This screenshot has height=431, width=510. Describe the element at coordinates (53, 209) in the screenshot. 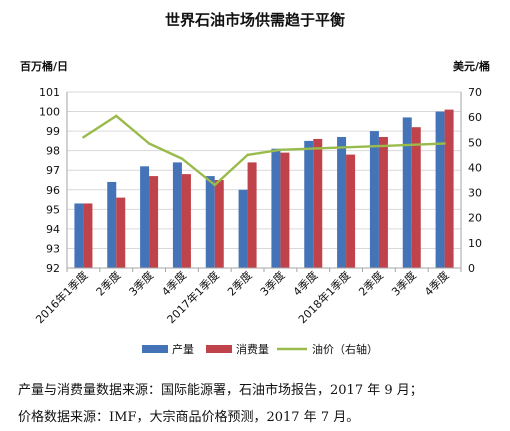

I see `left-tick-label: 95` at that location.